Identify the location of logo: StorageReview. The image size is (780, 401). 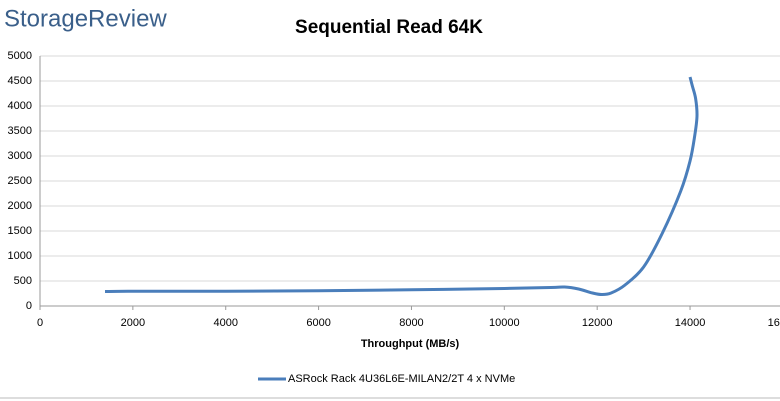
(85, 18).